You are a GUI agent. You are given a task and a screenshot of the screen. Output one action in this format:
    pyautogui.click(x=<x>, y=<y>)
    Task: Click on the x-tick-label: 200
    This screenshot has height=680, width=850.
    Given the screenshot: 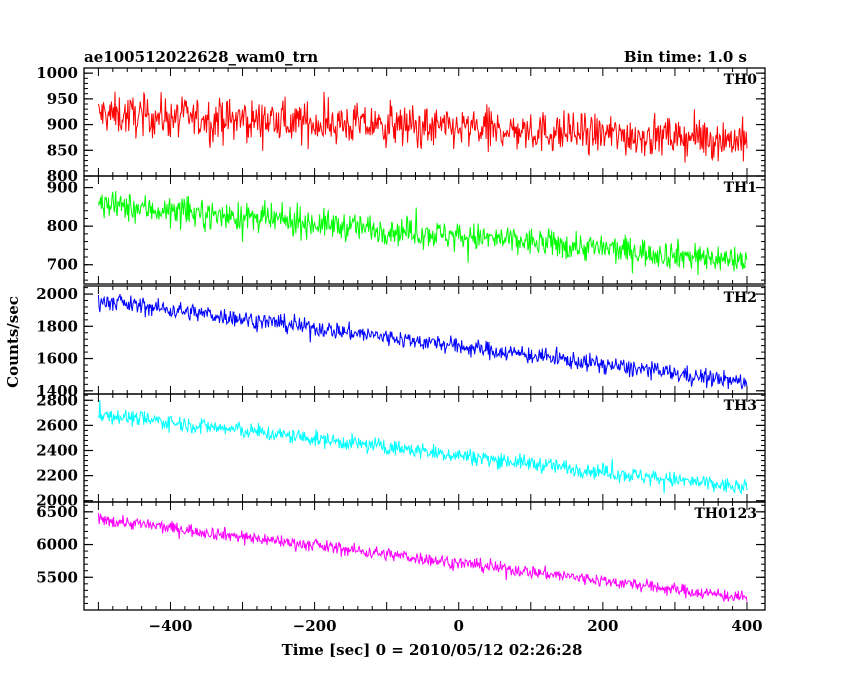 What is the action you would take?
    pyautogui.click(x=602, y=626)
    